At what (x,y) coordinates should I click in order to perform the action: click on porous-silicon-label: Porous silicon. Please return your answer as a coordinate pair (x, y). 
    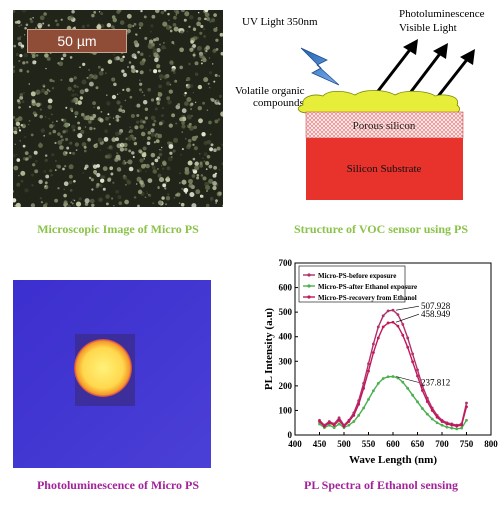
    Looking at the image, I should click on (384, 126).